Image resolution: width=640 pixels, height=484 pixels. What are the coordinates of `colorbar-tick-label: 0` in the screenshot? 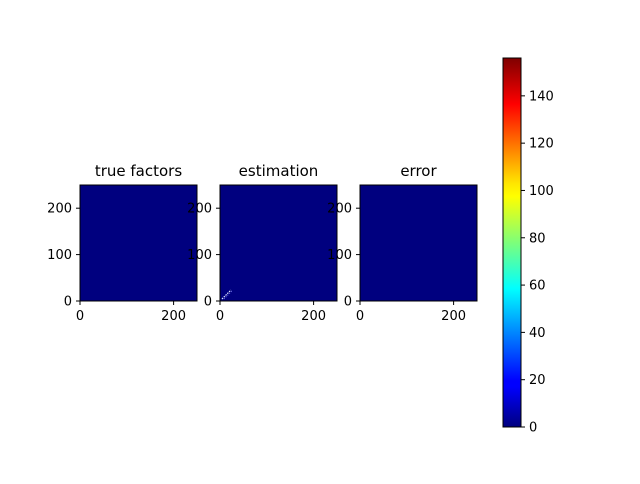 It's located at (533, 428).